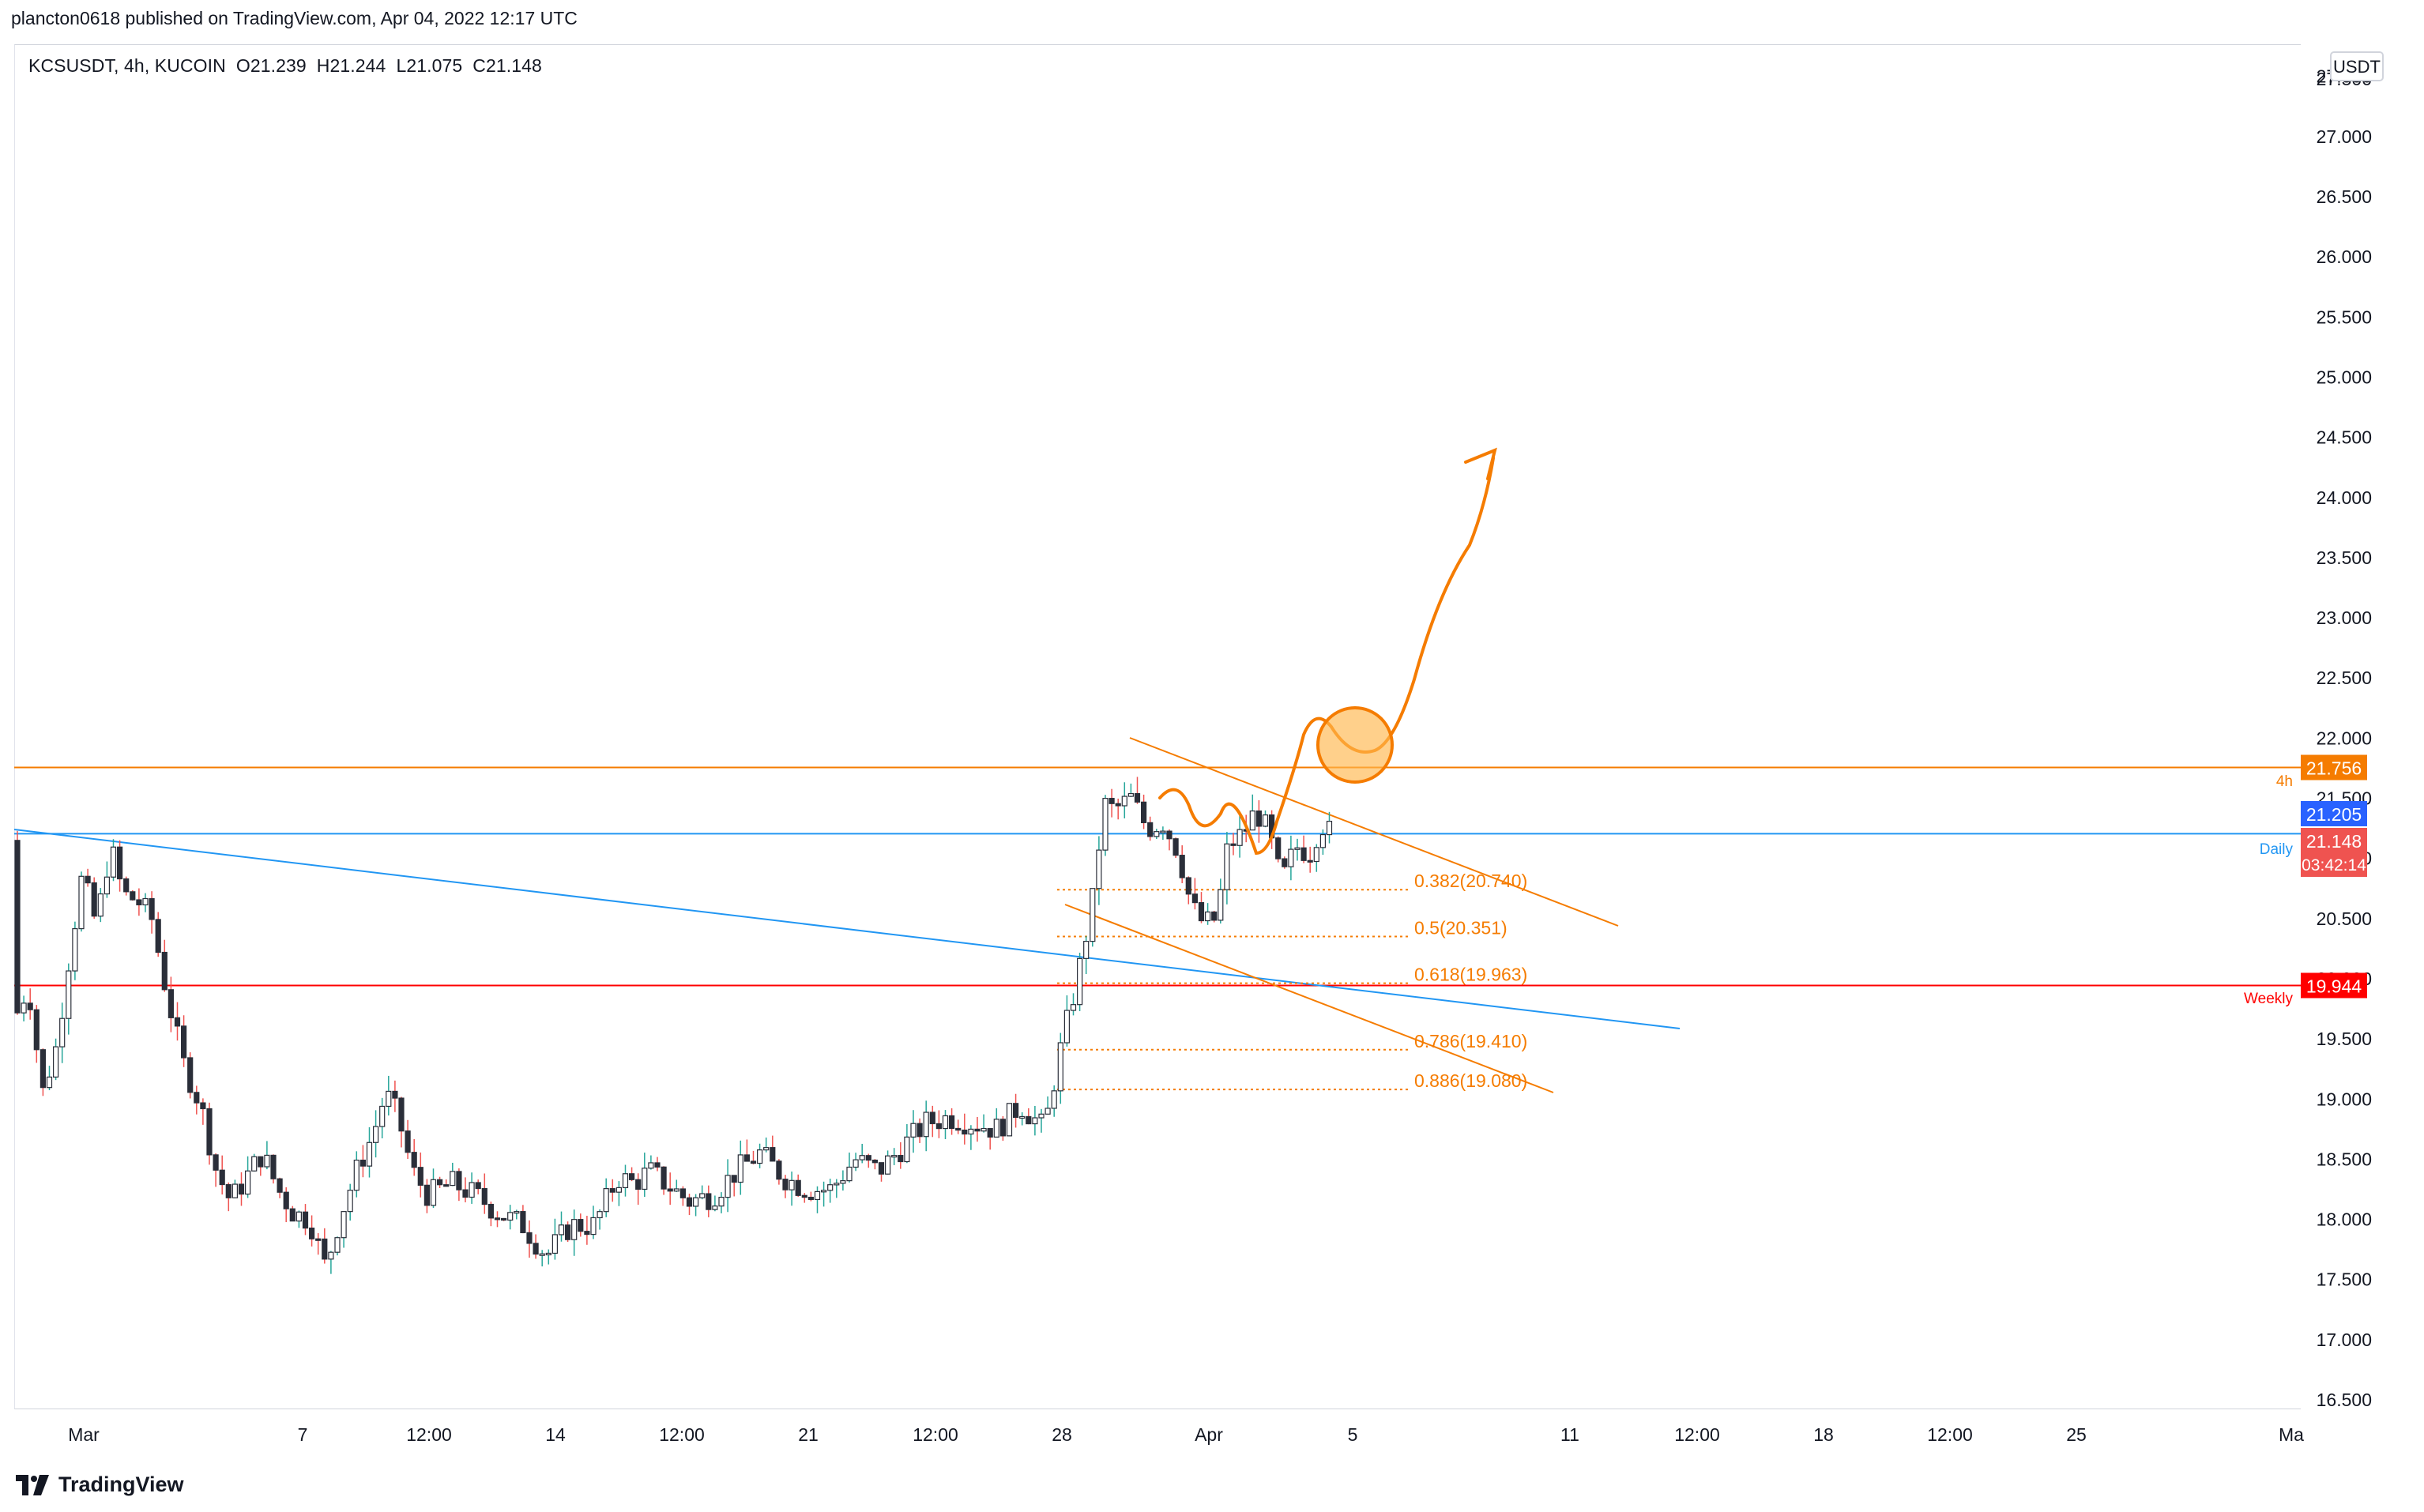 This screenshot has width=2424, height=1512. I want to click on y-tick-label: 18.000, so click(2344, 1219).